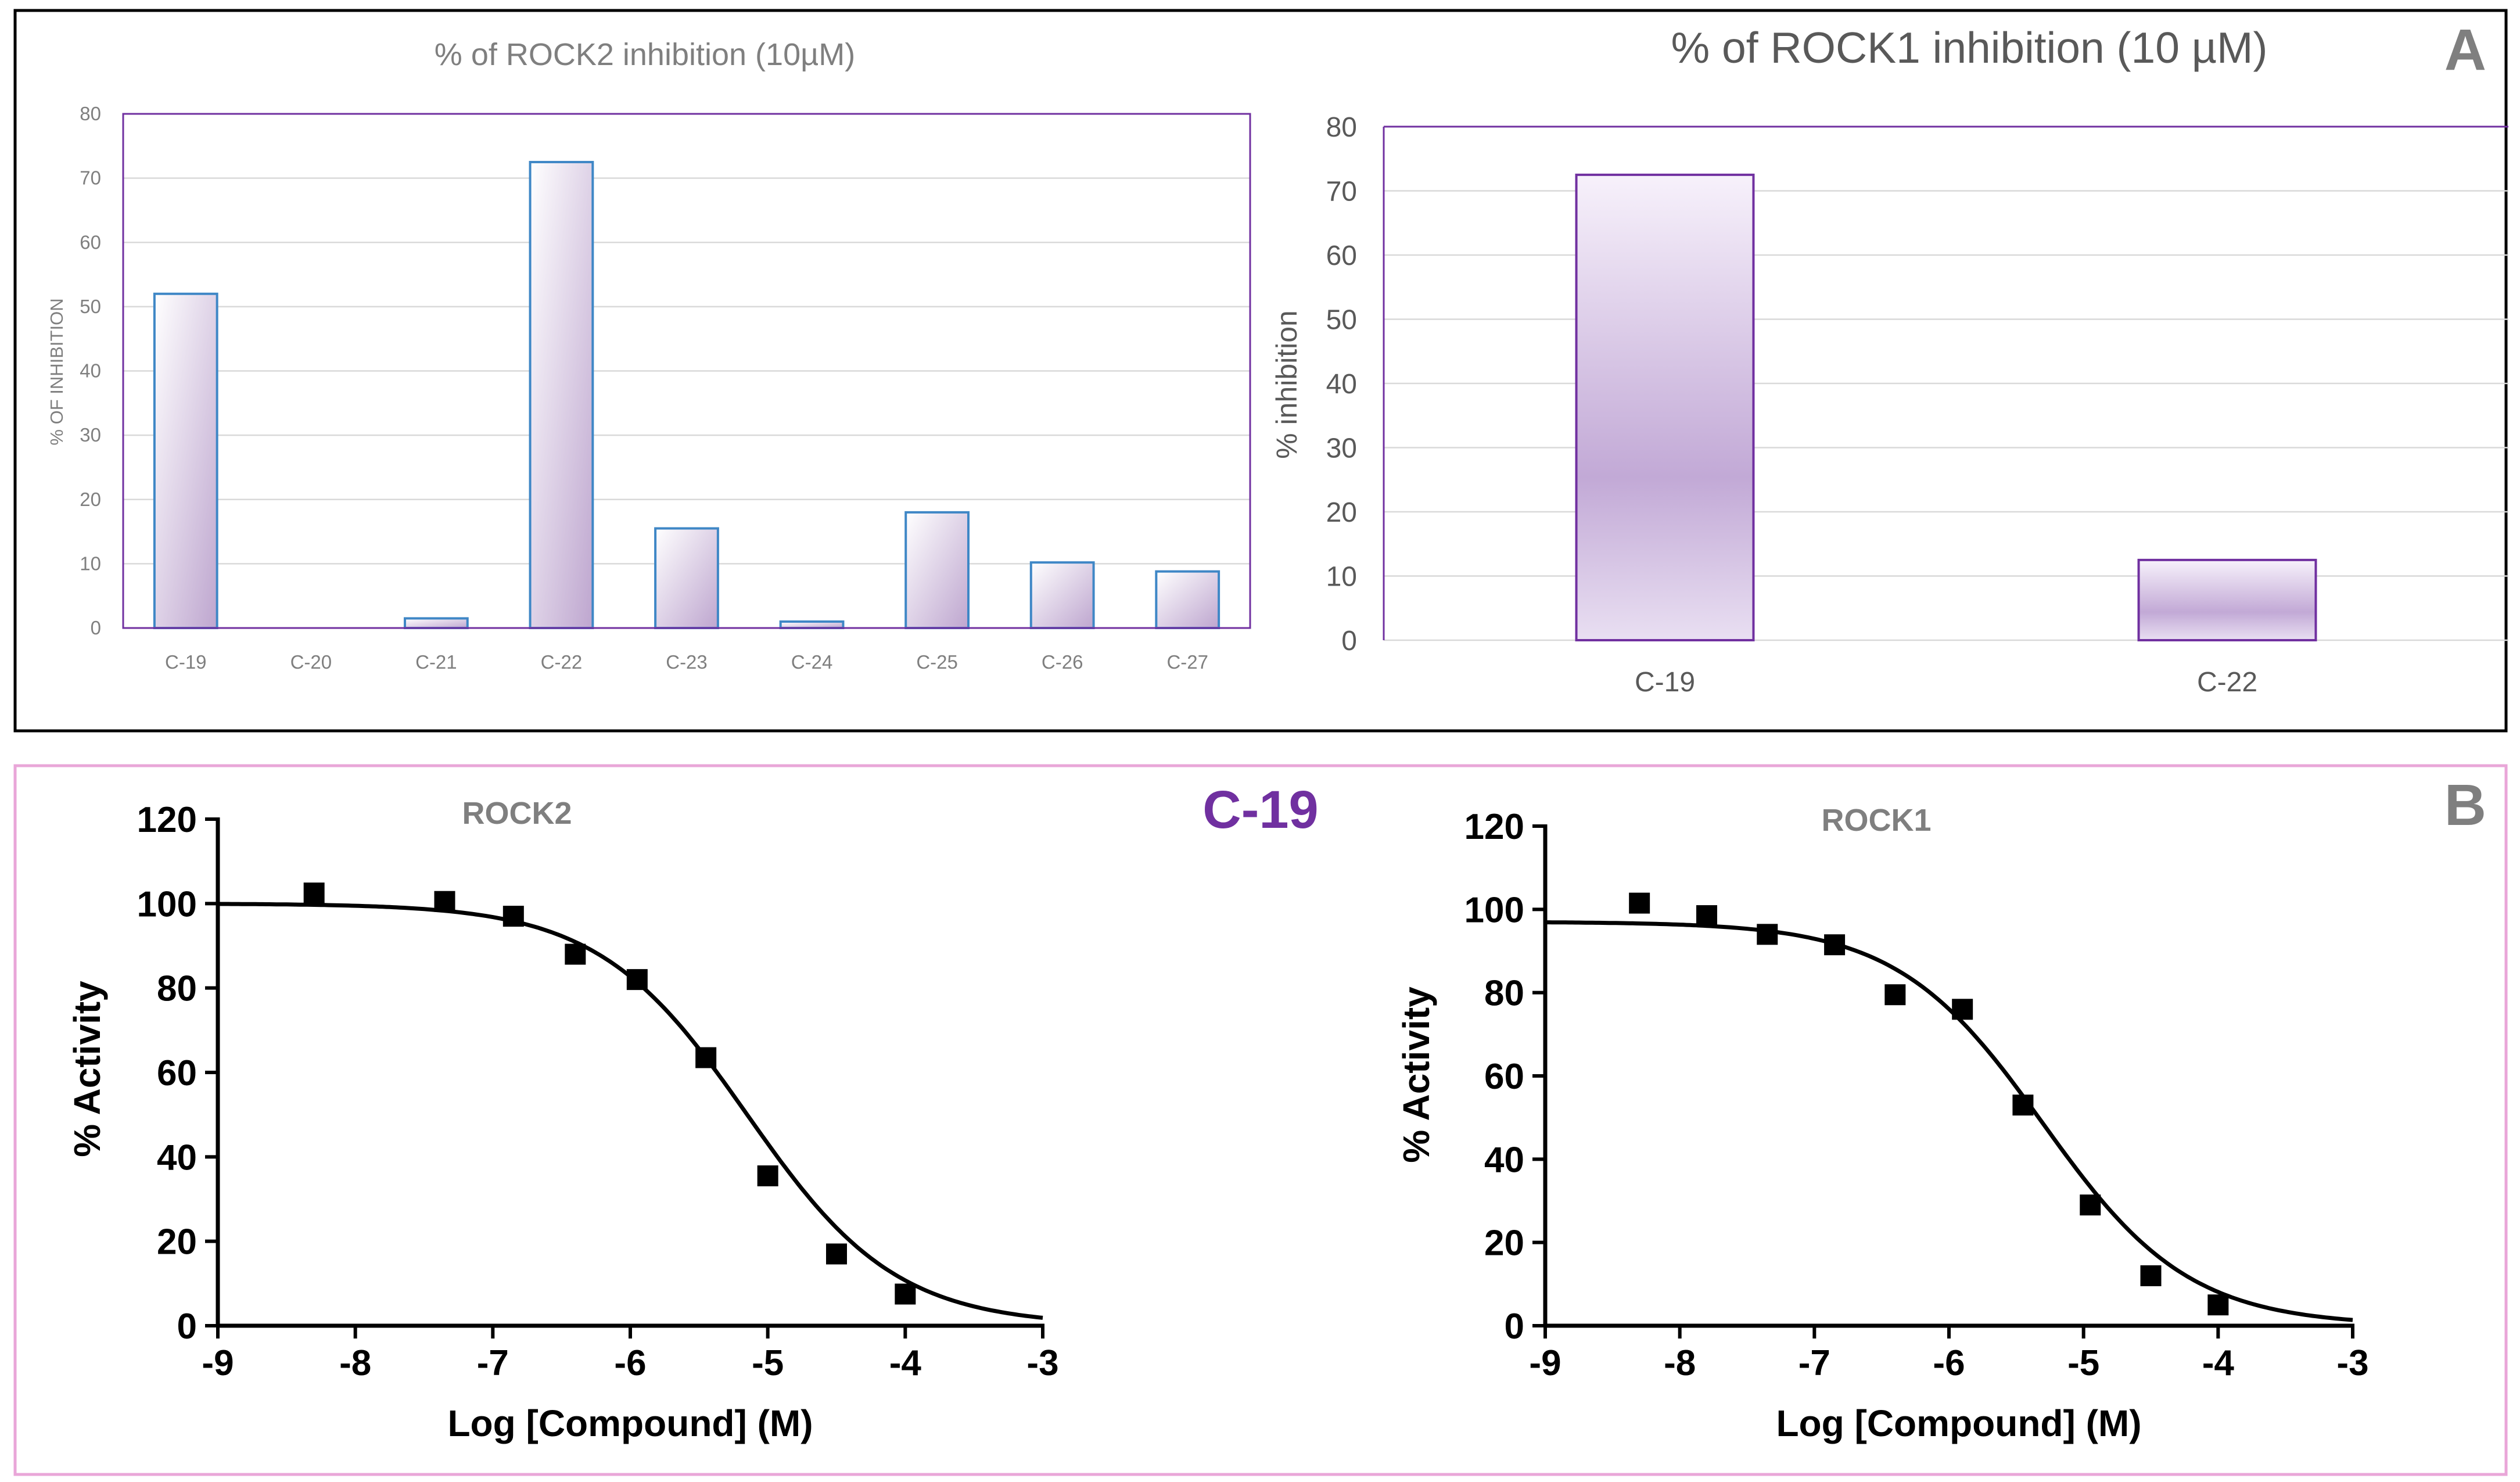  What do you see at coordinates (1063, 662) in the screenshot?
I see `x-tick-label: C-26` at bounding box center [1063, 662].